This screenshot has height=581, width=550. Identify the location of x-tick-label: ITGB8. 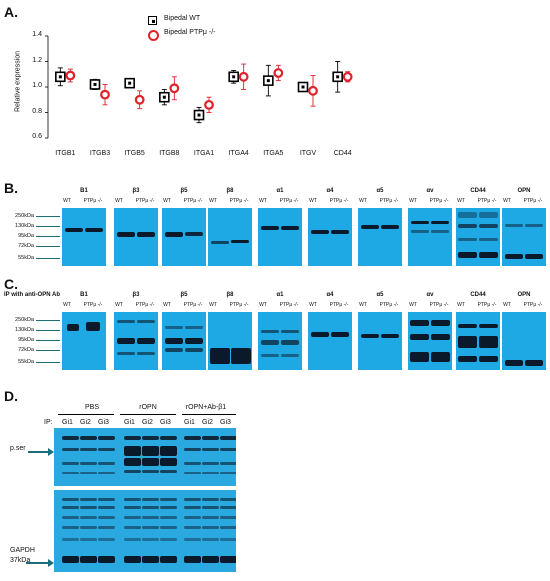
(169, 153).